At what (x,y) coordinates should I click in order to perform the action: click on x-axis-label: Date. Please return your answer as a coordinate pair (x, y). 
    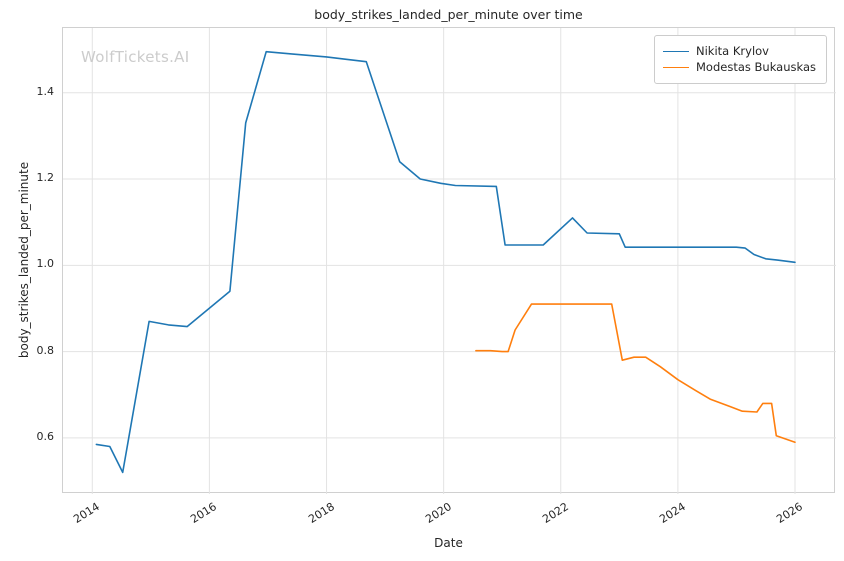
    Looking at the image, I should click on (448, 543).